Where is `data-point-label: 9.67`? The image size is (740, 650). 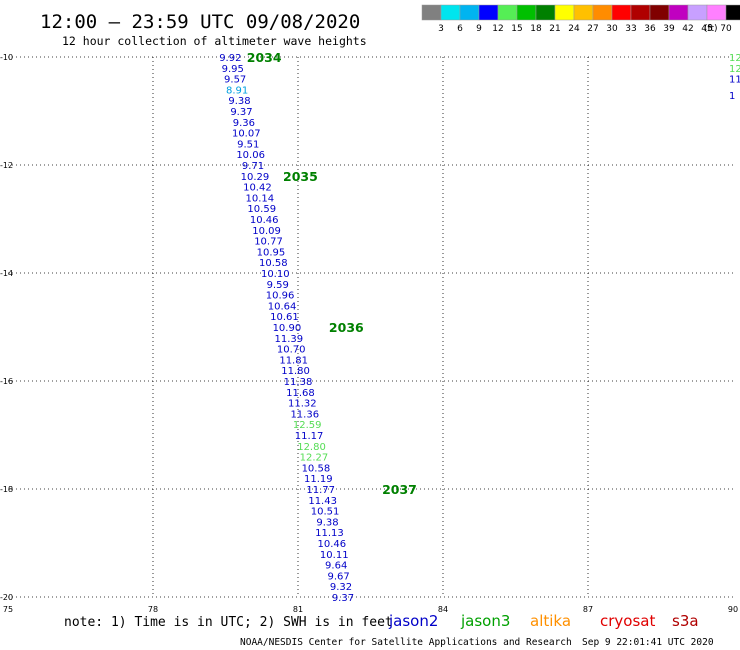 data-point-label: 9.67 is located at coordinates (338, 576).